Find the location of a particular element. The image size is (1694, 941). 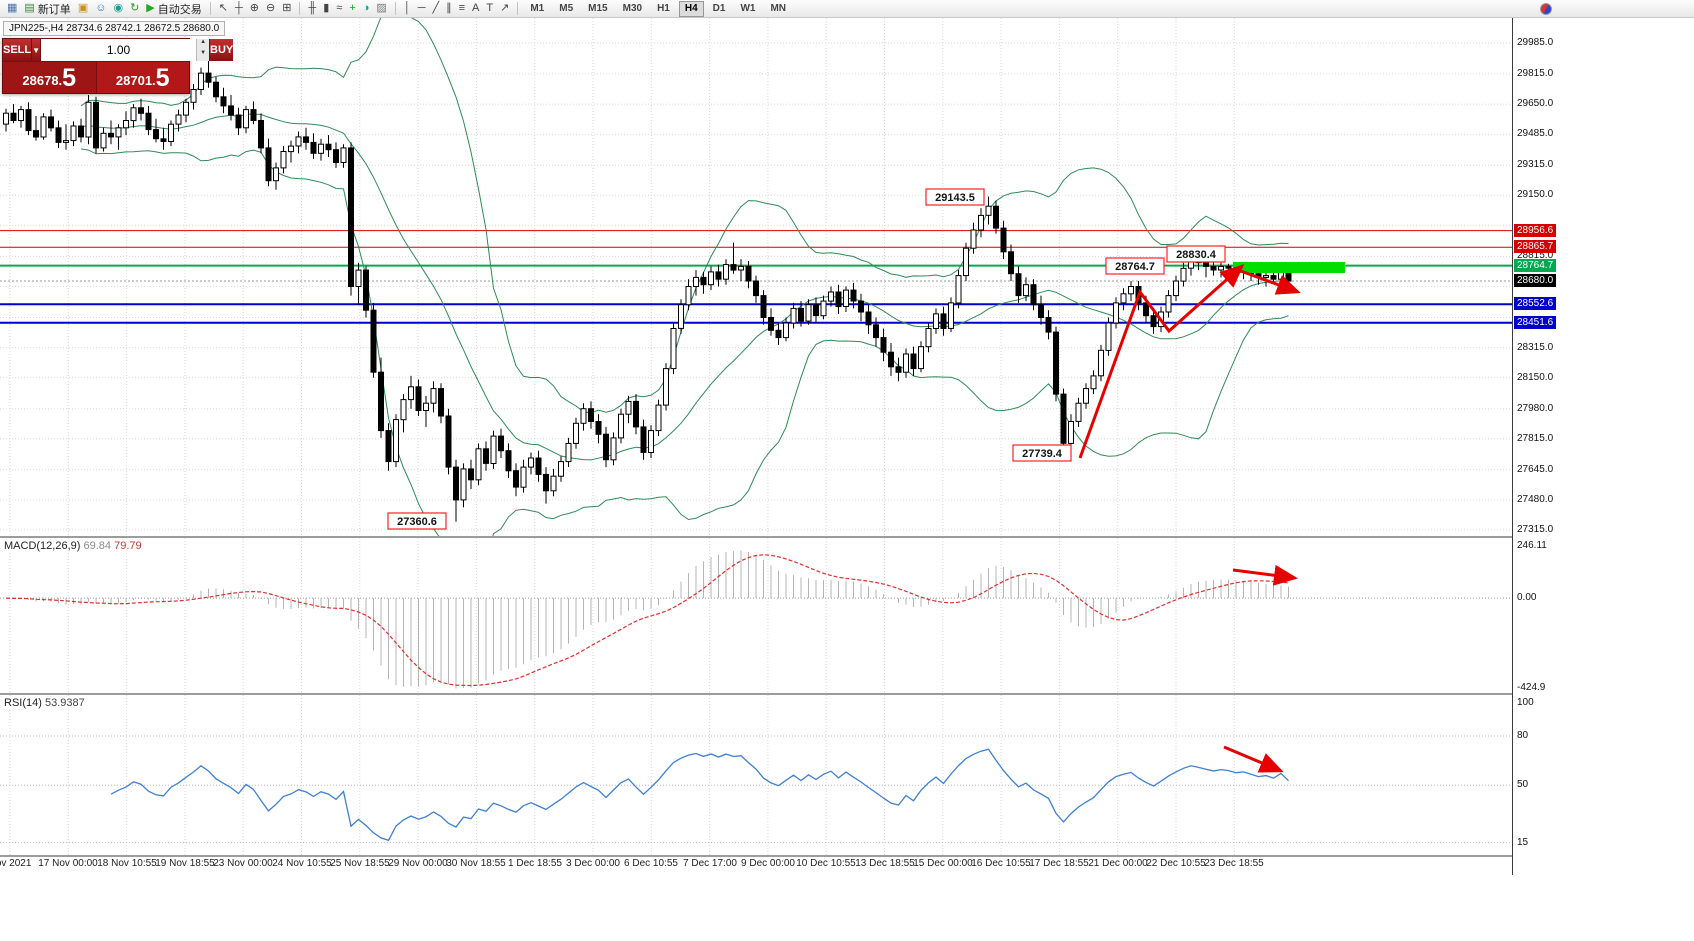

buy-price: 28701. 5 is located at coordinates (142, 77).